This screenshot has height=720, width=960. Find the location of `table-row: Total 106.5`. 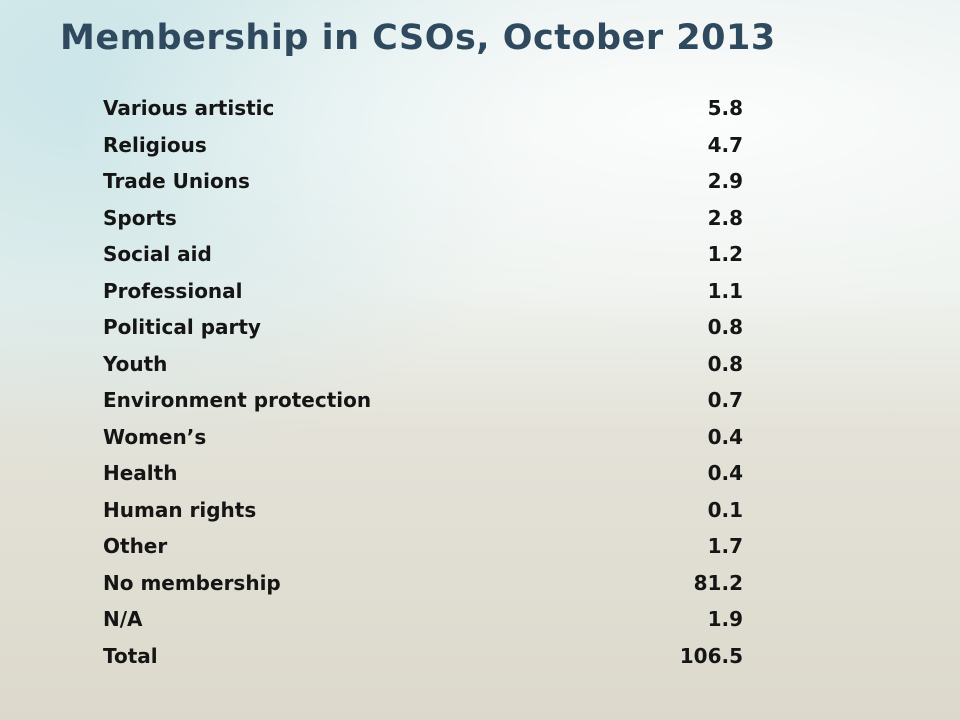

table-row: Total 106.5 is located at coordinates (423, 656).